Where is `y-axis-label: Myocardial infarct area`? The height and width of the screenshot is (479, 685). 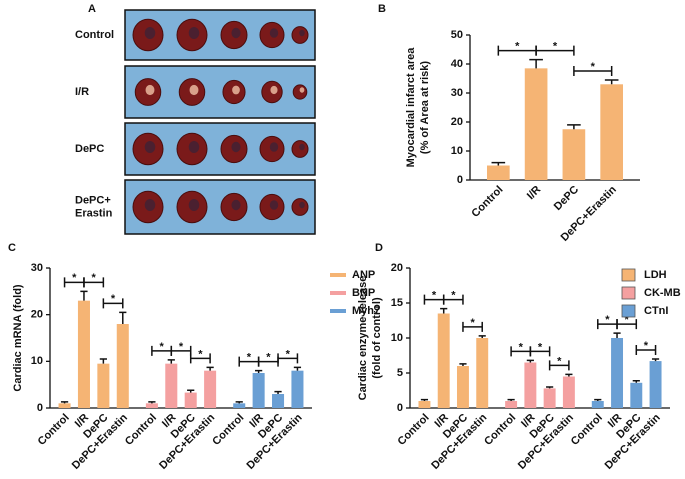 y-axis-label: Myocardial infarct area is located at coordinates (411, 107).